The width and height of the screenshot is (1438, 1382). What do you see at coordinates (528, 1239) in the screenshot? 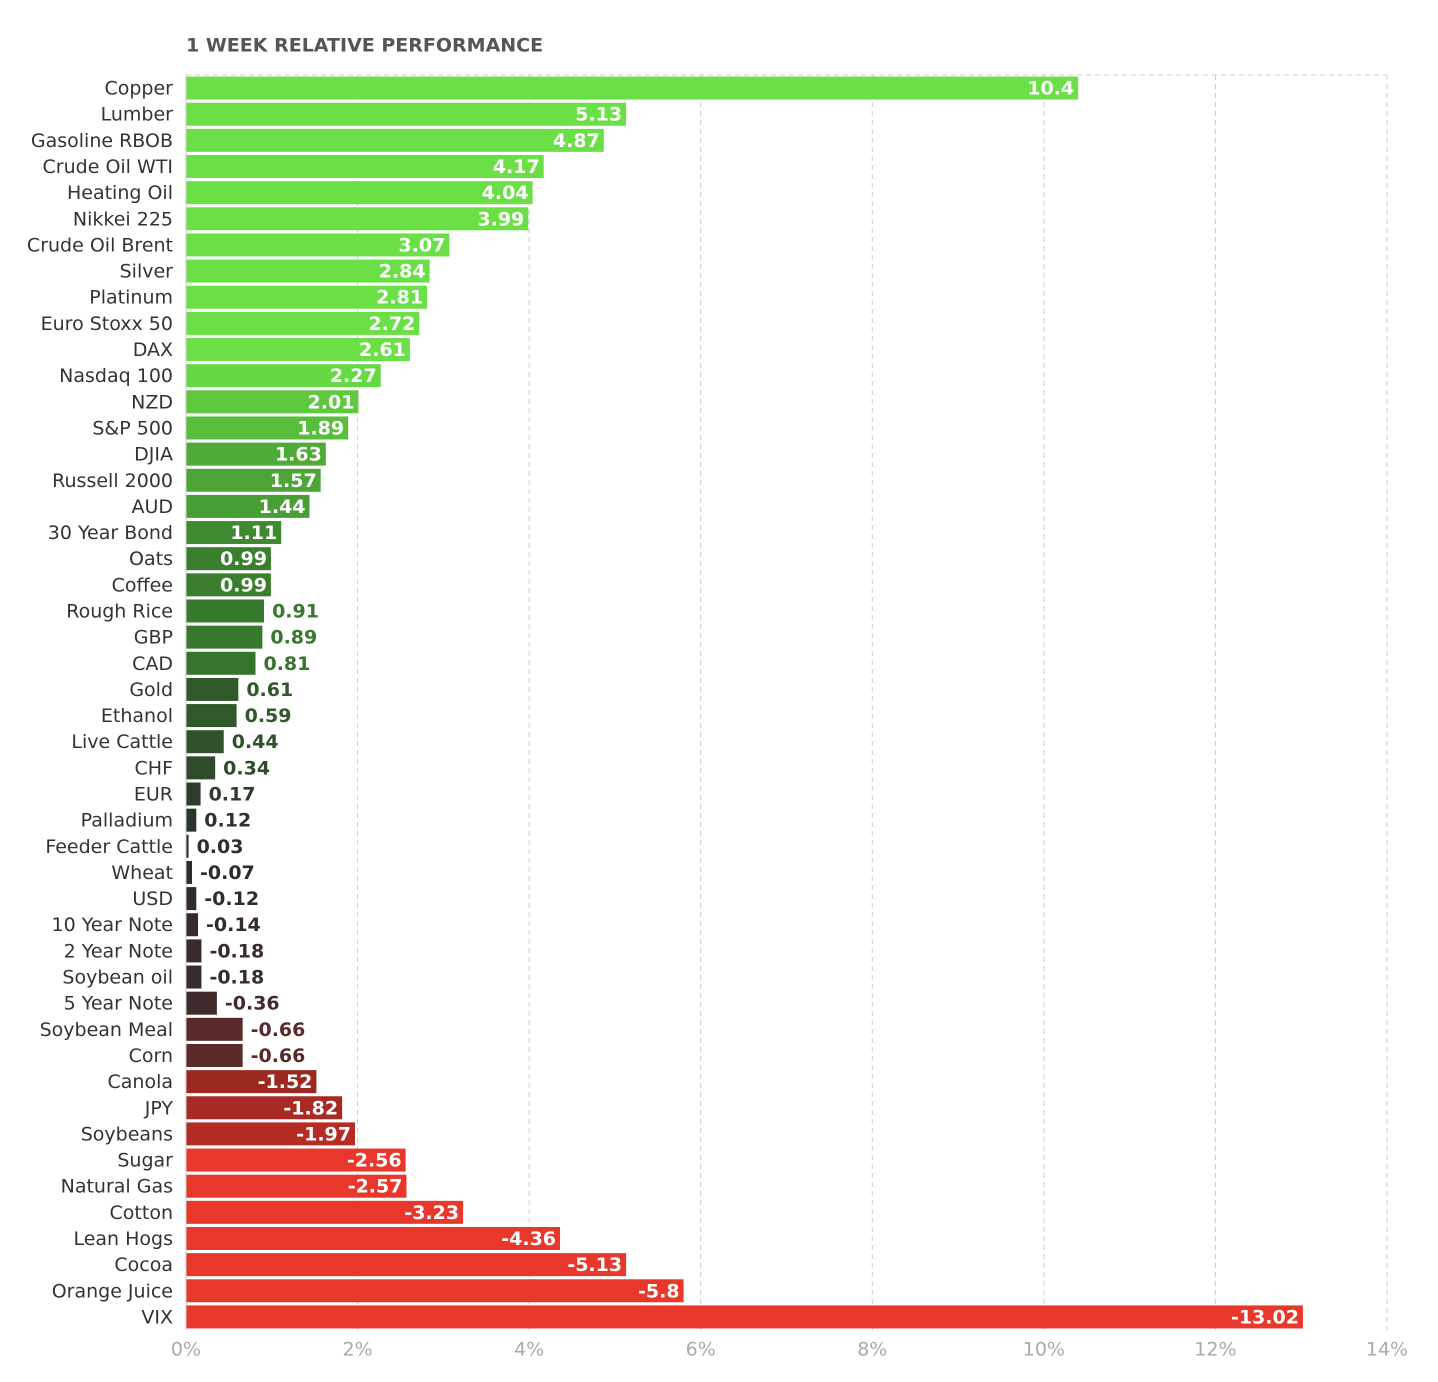
I see `value-label: -4.36` at bounding box center [528, 1239].